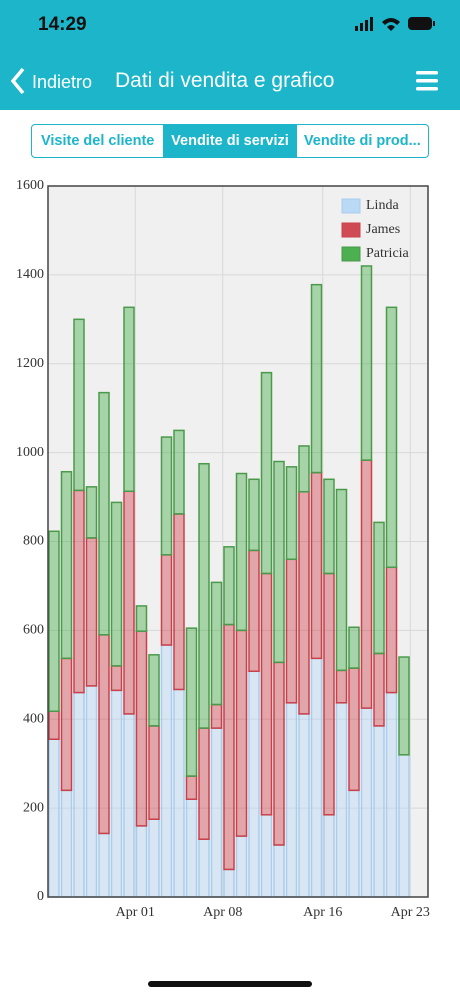 Image resolution: width=460 pixels, height=996 pixels. I want to click on y-tick-label: 400, so click(33, 718).